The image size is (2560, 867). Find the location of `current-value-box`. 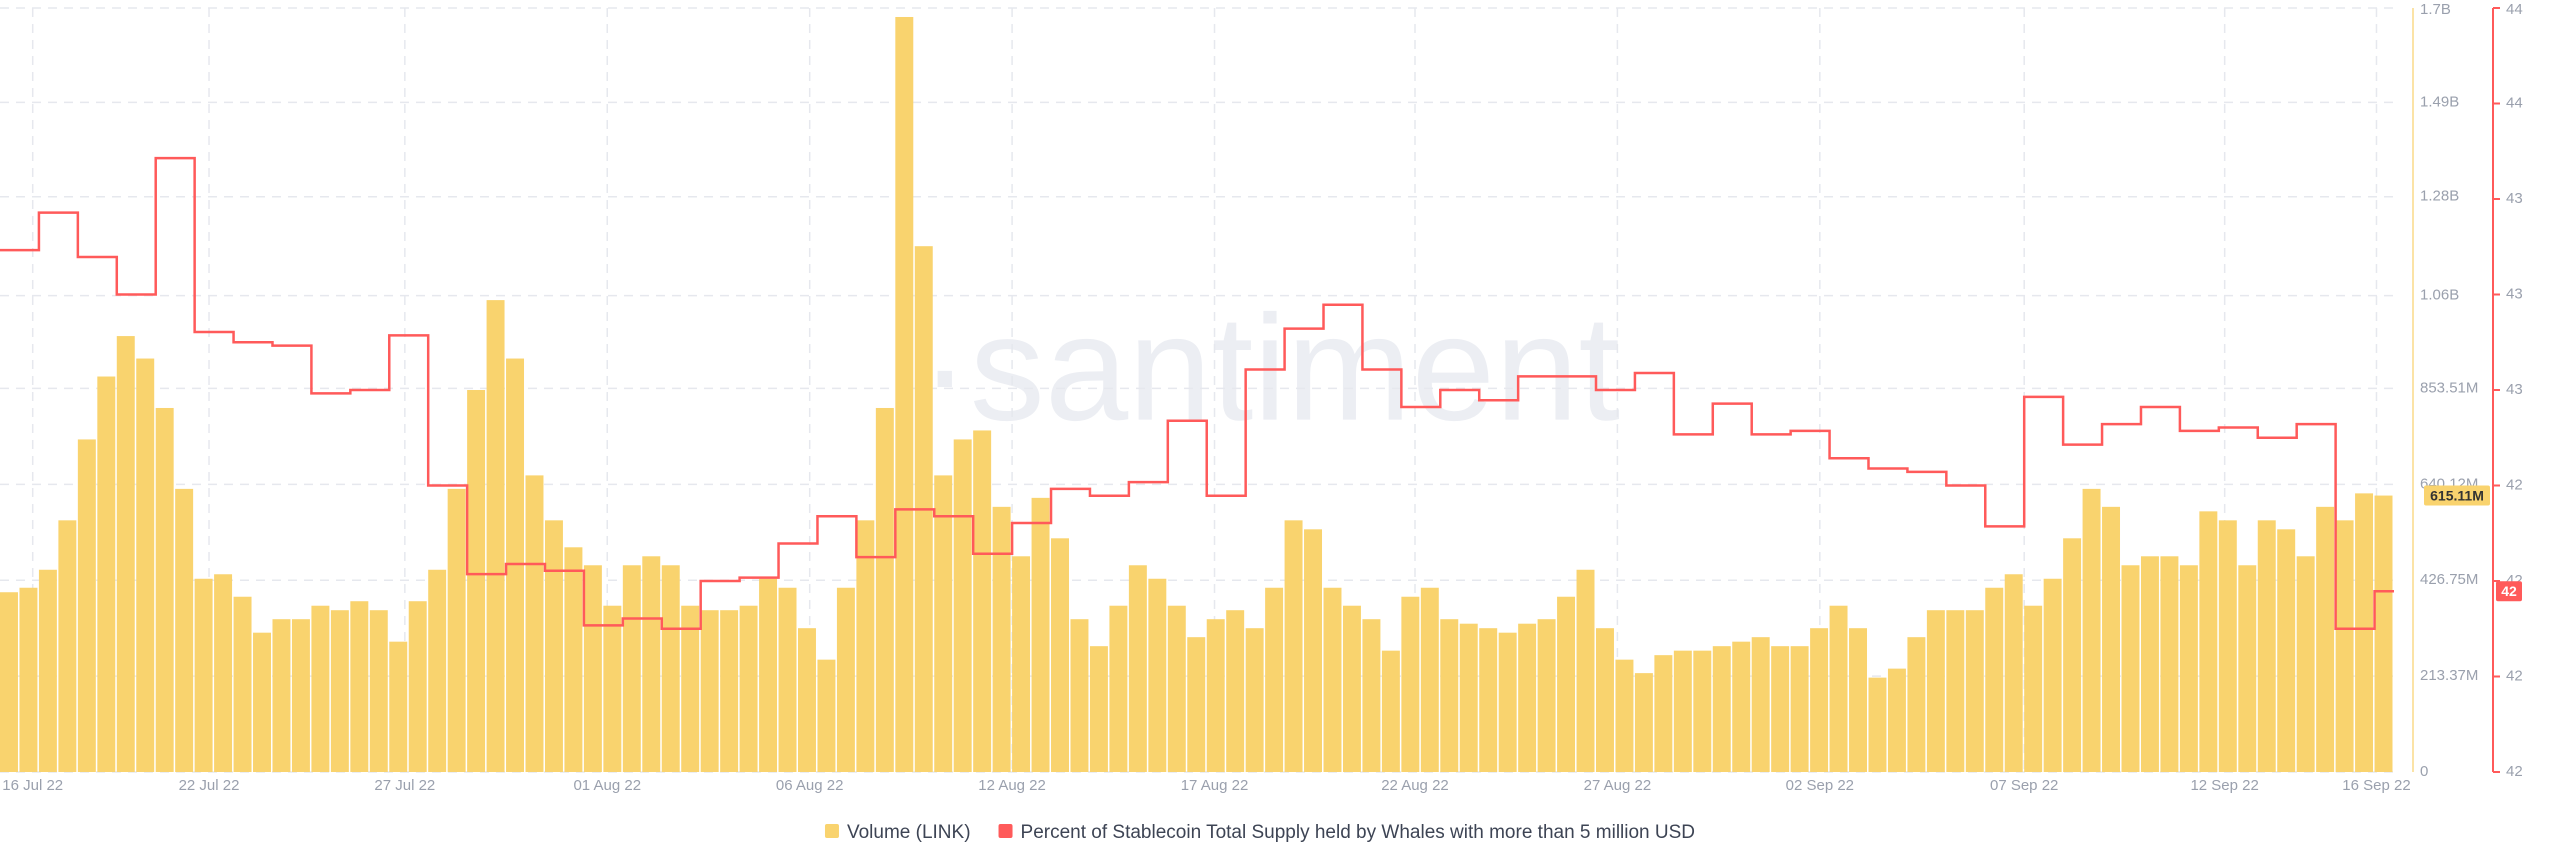

current-value-box is located at coordinates (2457, 495).